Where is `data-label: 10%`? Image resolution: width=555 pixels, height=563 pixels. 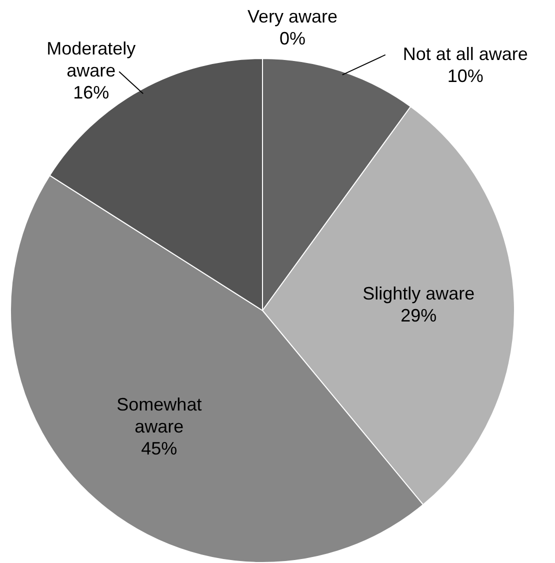
data-label: 10% is located at coordinates (465, 76).